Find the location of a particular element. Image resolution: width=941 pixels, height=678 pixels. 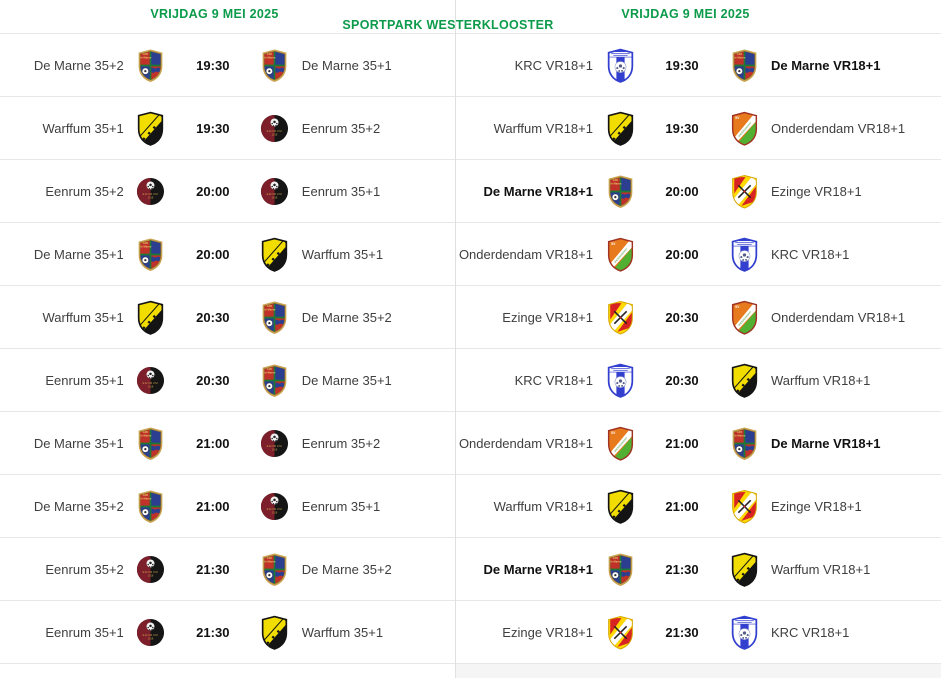

home-team-name: KRC VR18+1 is located at coordinates (553, 380).